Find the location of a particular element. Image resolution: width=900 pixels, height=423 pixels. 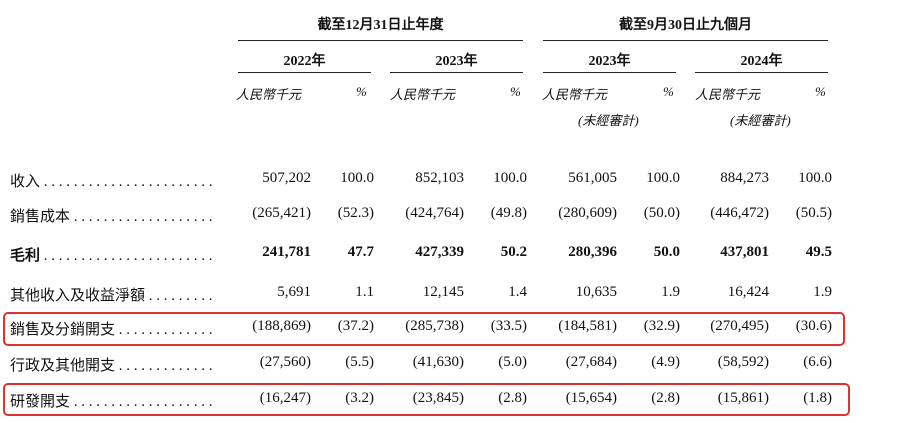

cell-rmb-2022: (265,421) is located at coordinates (281, 213).